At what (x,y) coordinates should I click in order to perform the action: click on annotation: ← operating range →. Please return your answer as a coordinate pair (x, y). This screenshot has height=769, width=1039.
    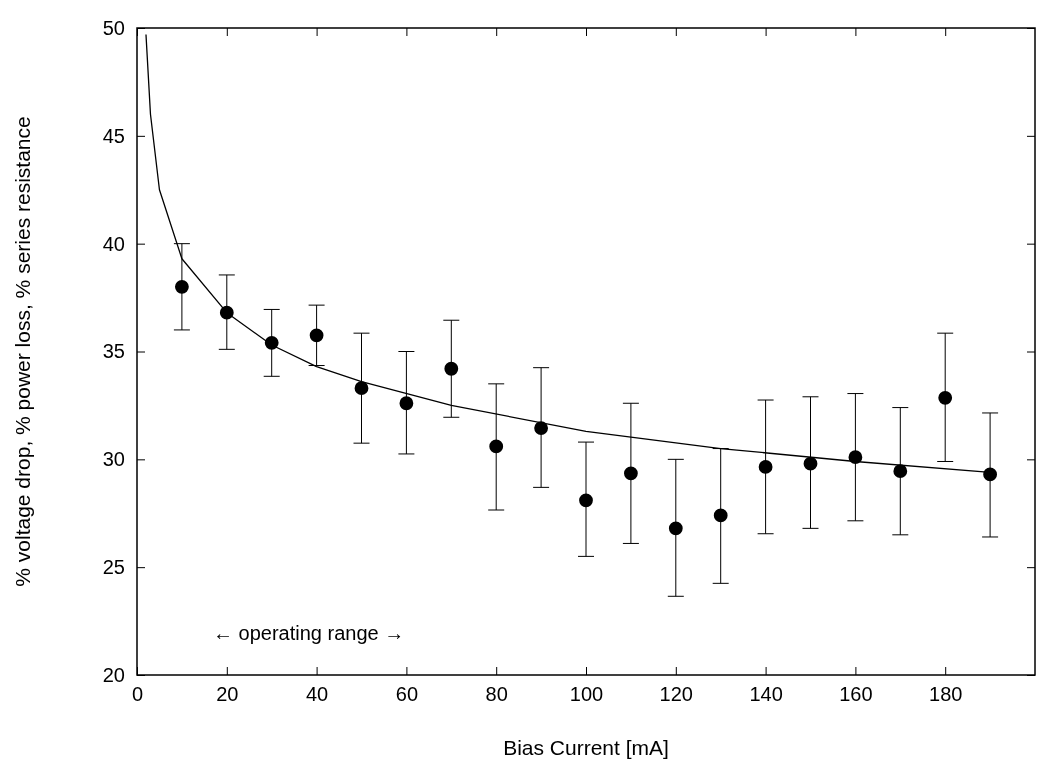
    Looking at the image, I should click on (309, 633).